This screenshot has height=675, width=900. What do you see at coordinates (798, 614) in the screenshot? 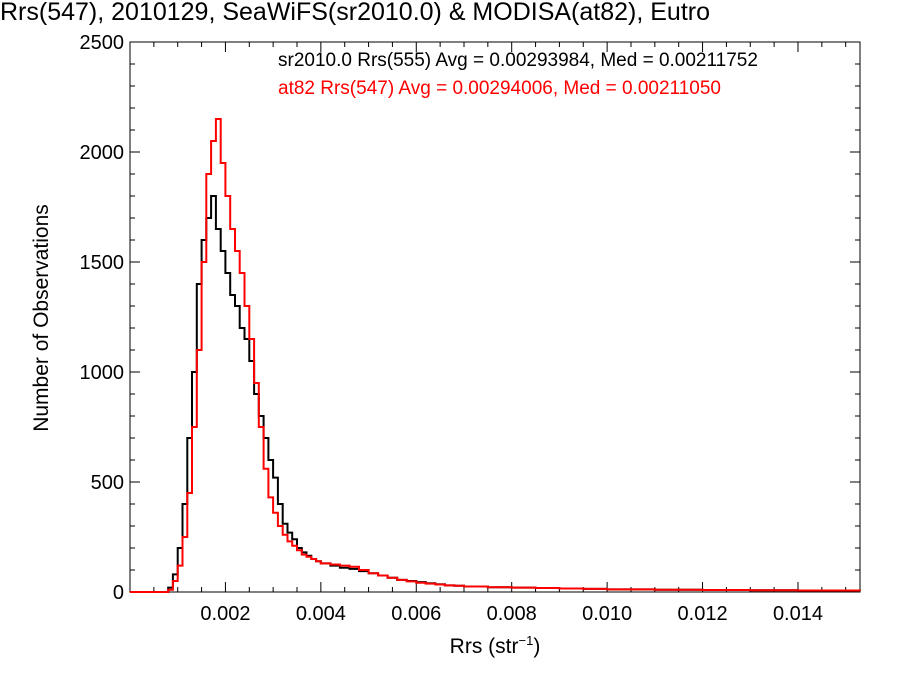
I see `x-tick-label: 0.014` at bounding box center [798, 614].